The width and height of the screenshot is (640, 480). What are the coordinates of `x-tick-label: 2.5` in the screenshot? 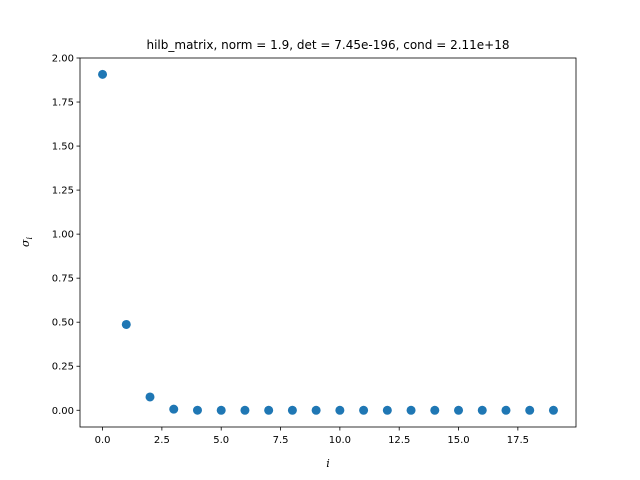 It's located at (162, 440).